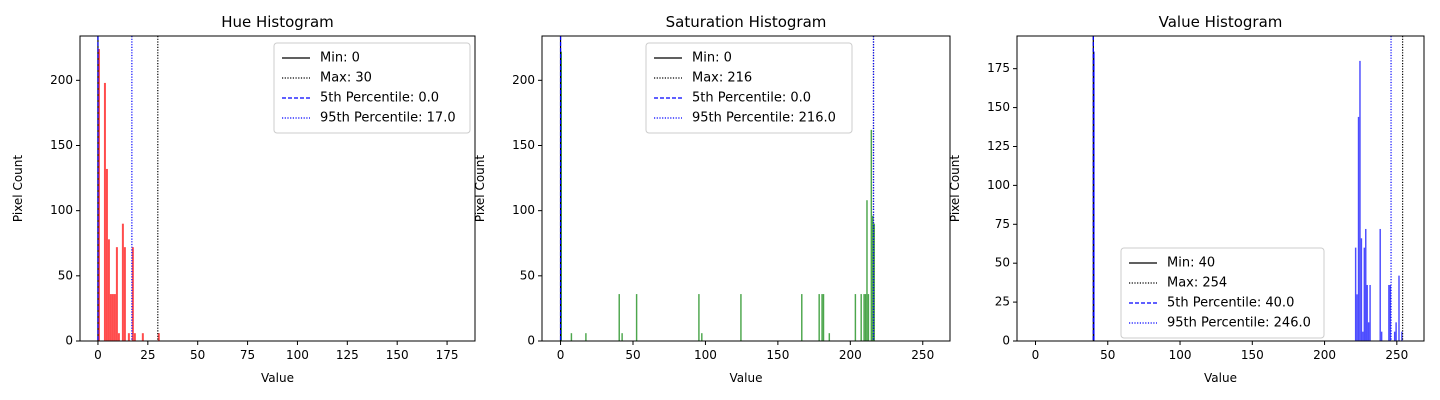 Image resolution: width=1440 pixels, height=400 pixels. Describe the element at coordinates (746, 22) in the screenshot. I see `chart-title: Saturation Histogram` at that location.